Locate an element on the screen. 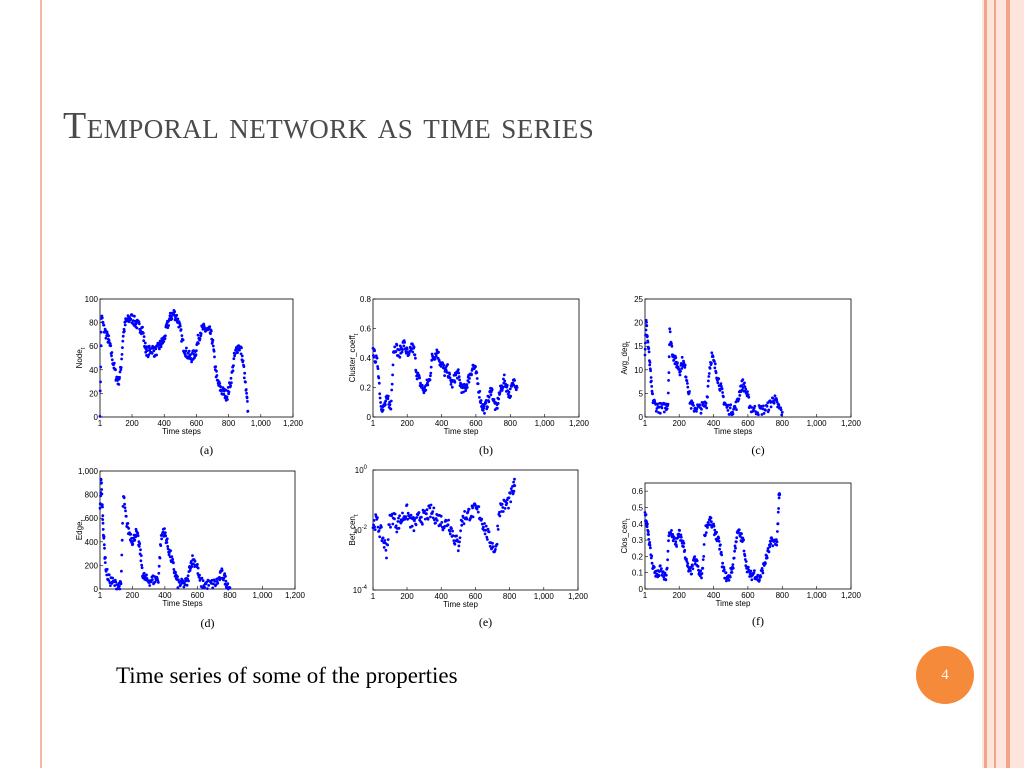  x-tick-label: 400 is located at coordinates (442, 423).